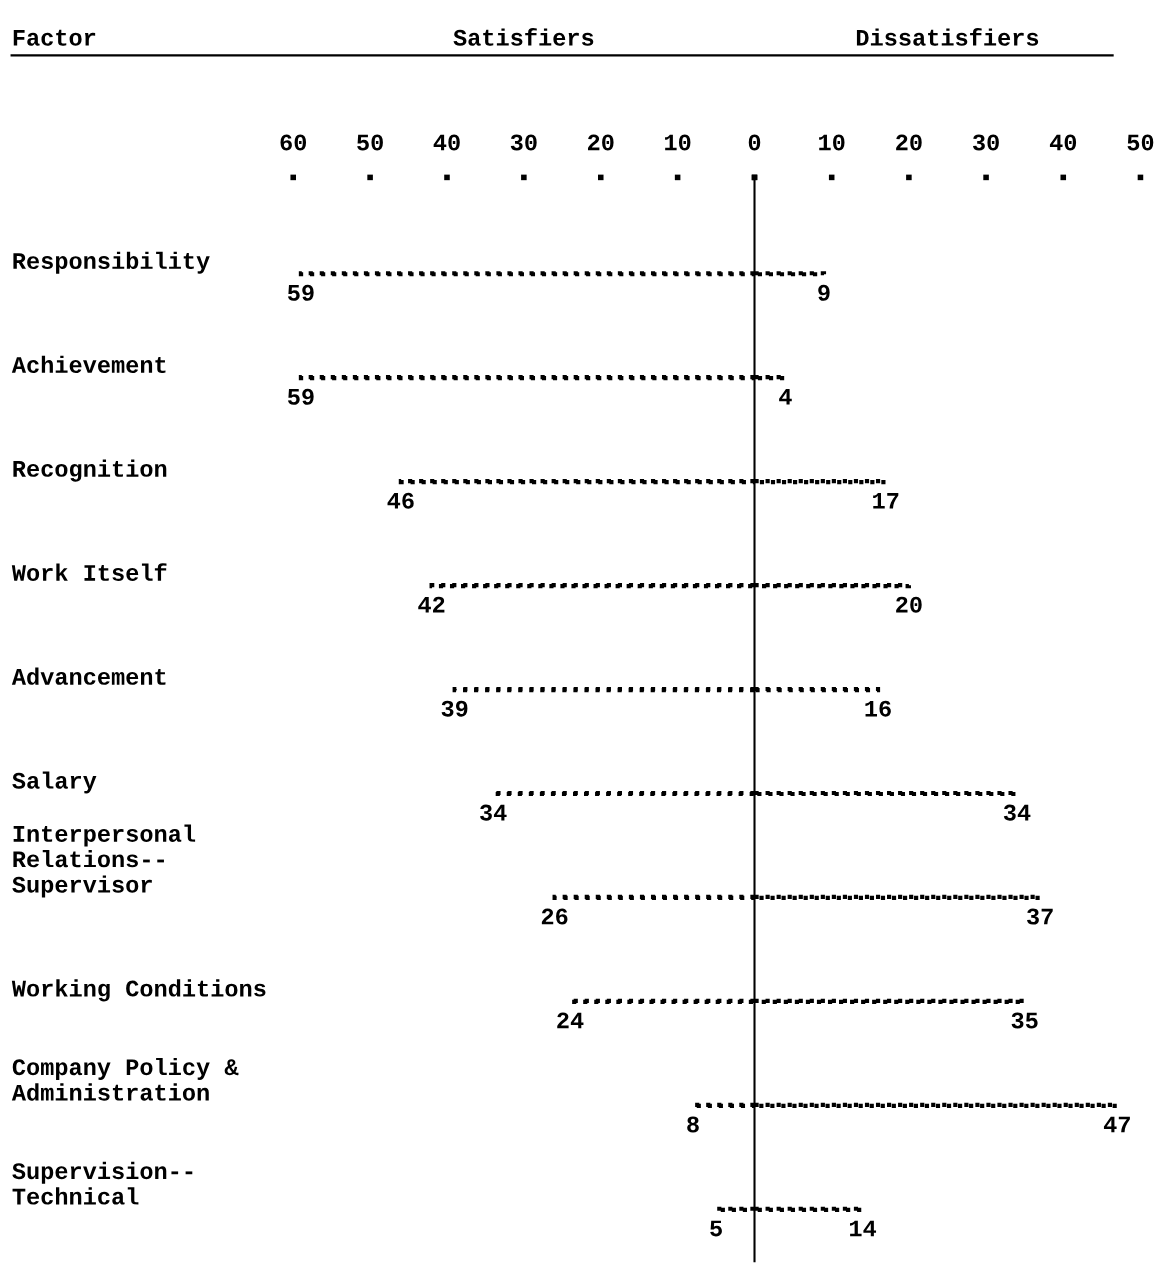 This screenshot has width=1159, height=1287. I want to click on chart-title: Satisfiers, so click(523, 37).